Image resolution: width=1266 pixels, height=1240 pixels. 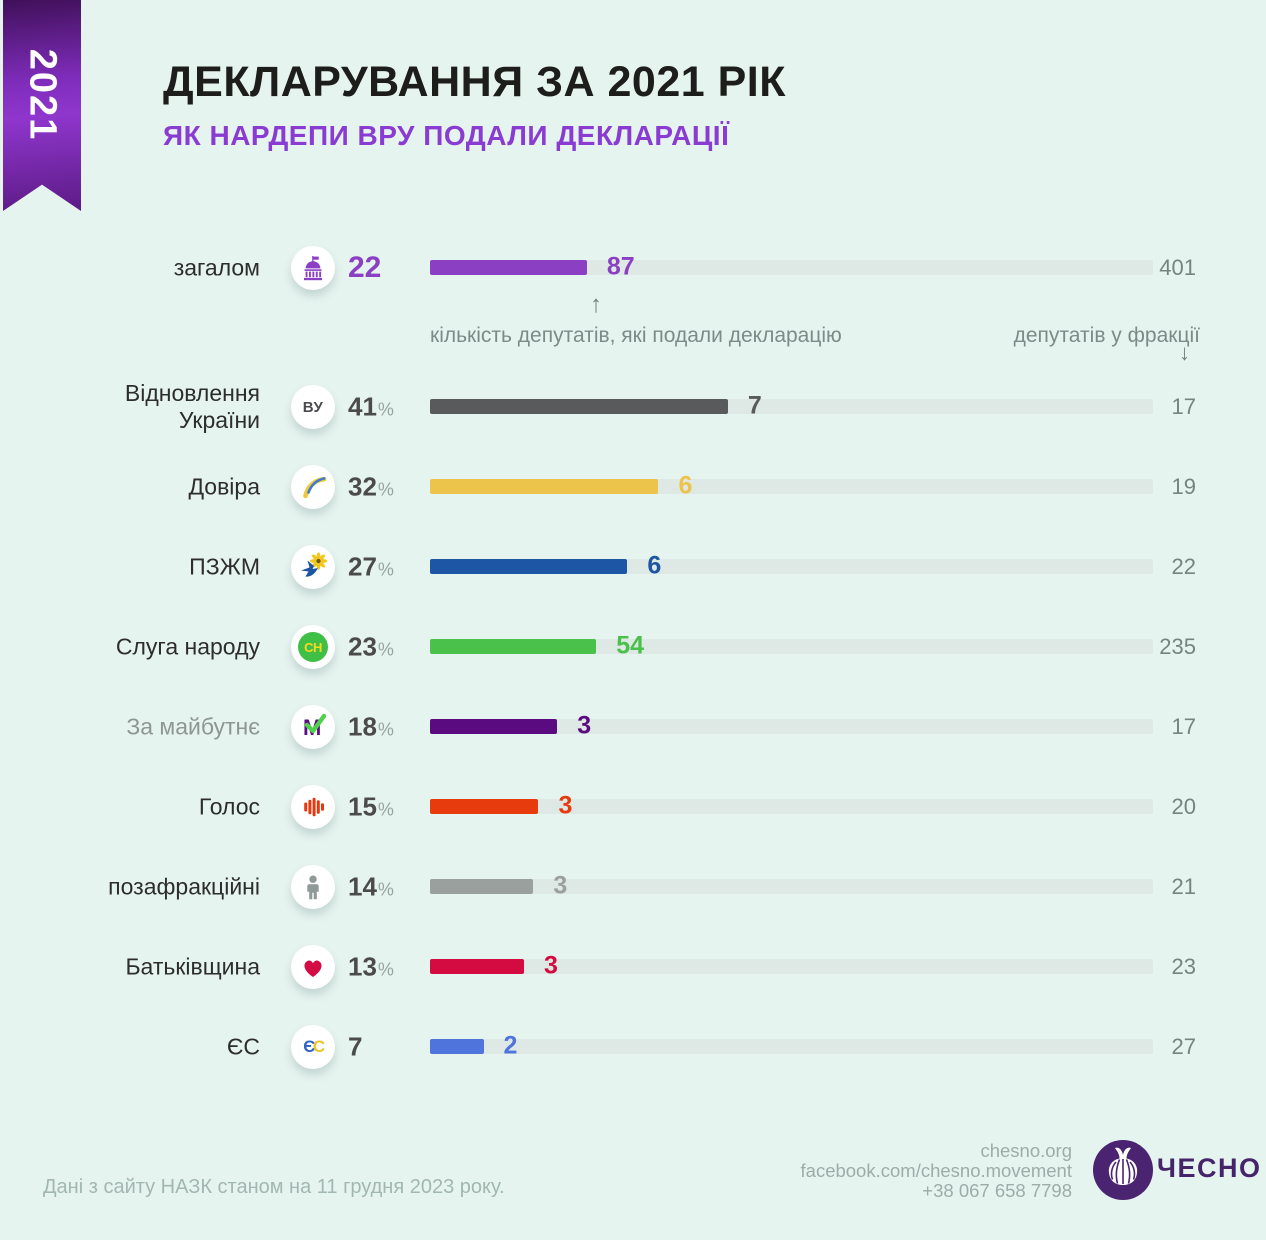 I want to click on up-arrow-icon: ↑, so click(x=596, y=304).